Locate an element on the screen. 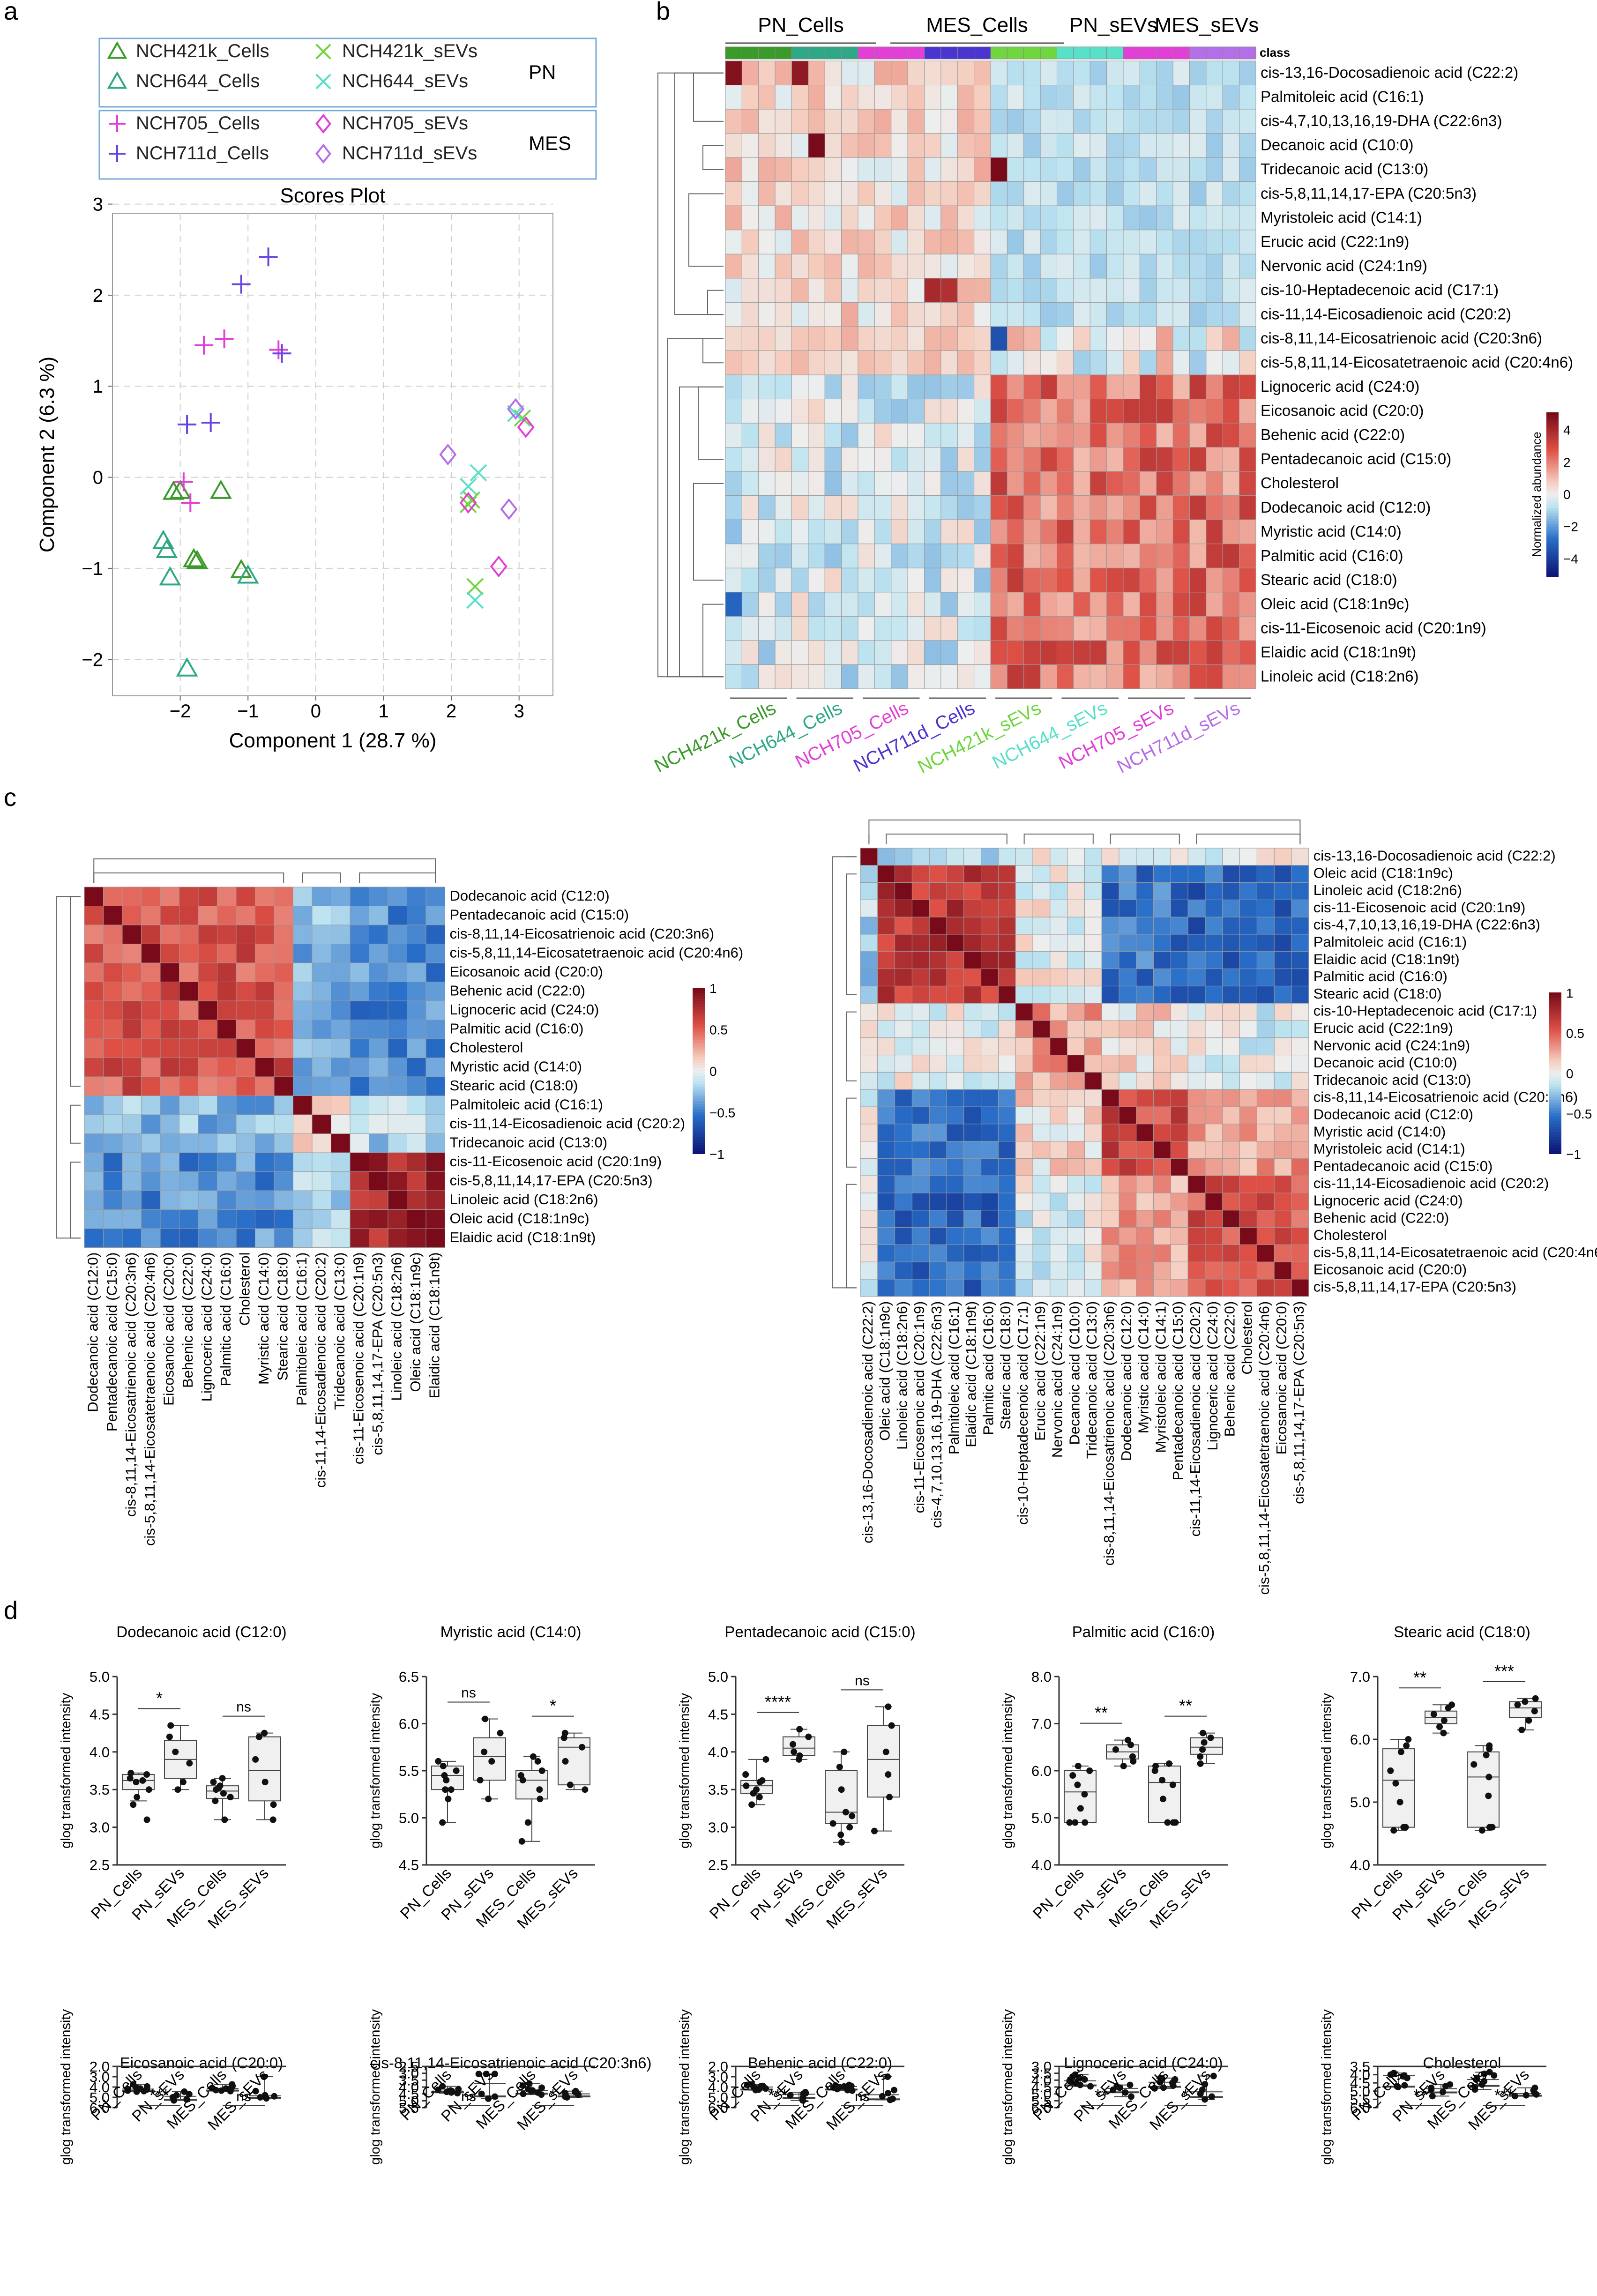  legend-label: NCH711d_Cells is located at coordinates (202, 154).